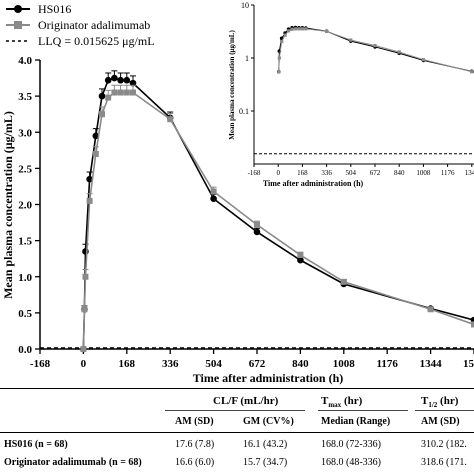 This screenshot has height=474, width=474. I want to click on inset-x-tick-label: 168, so click(302, 173).